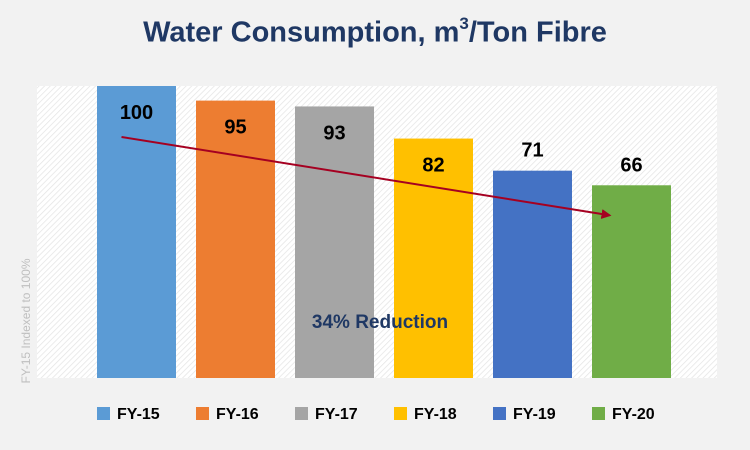 The height and width of the screenshot is (450, 750). What do you see at coordinates (631, 165) in the screenshot?
I see `data-label-fy-20: 66` at bounding box center [631, 165].